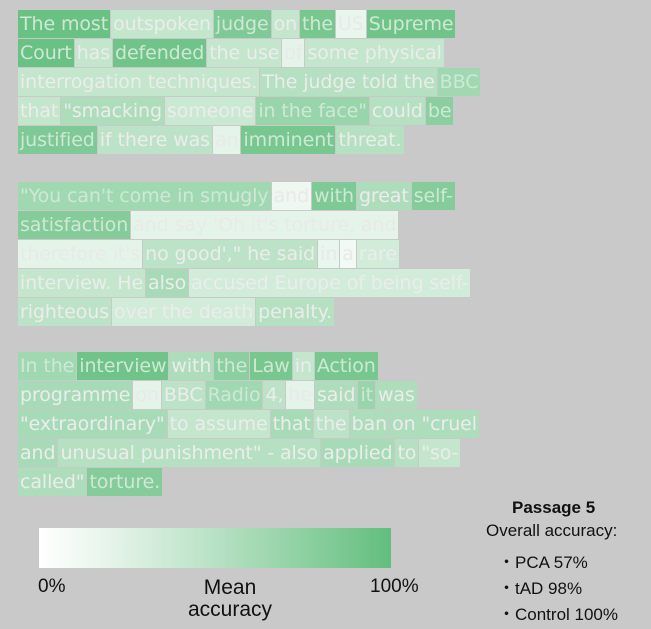  I want to click on word-highlight: a, so click(348, 254).